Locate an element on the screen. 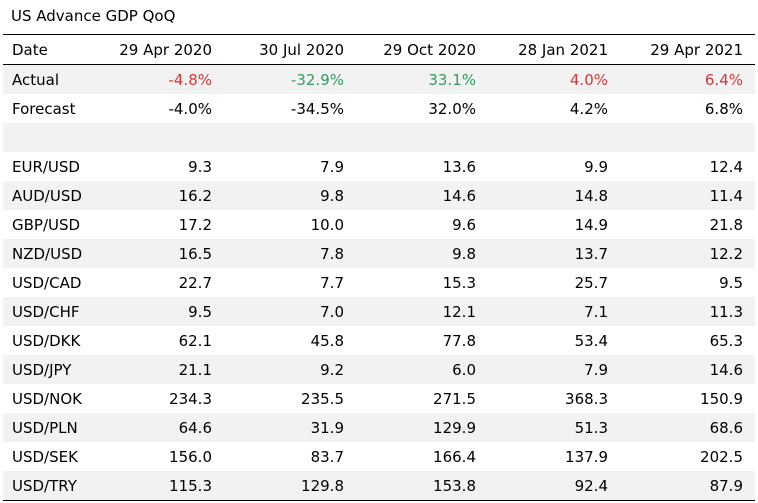 The width and height of the screenshot is (758, 503). pair-label: AUD/USD is located at coordinates (47, 195).